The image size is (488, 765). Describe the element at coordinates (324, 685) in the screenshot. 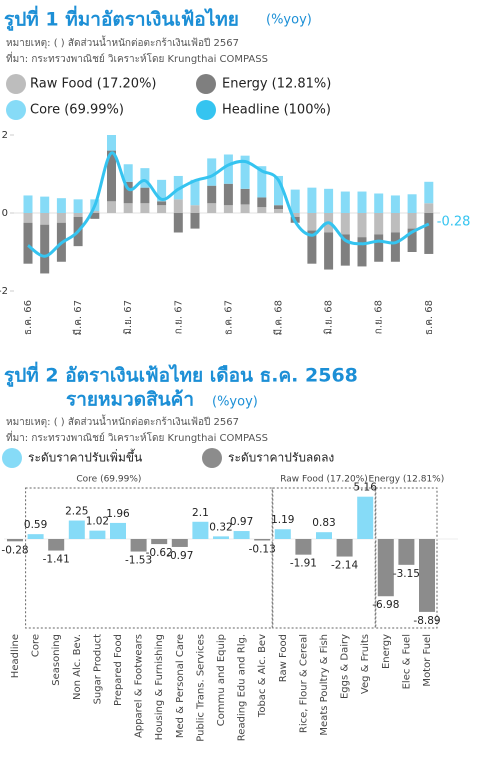

I see `x-tick-label: Meats Poultry & Fish` at that location.